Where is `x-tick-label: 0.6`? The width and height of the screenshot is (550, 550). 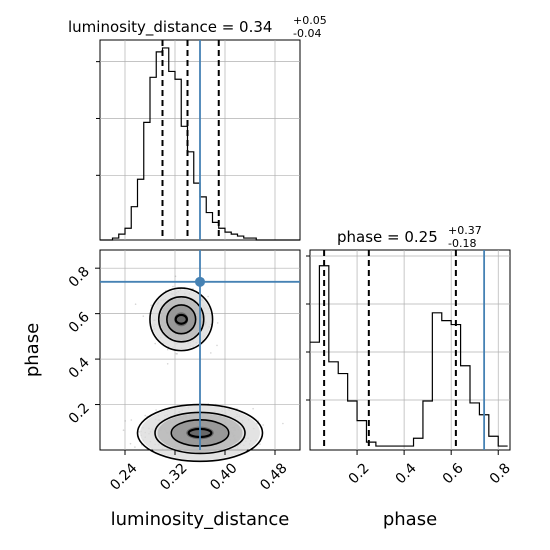
x-tick-label: 0.6 is located at coordinates (453, 473).